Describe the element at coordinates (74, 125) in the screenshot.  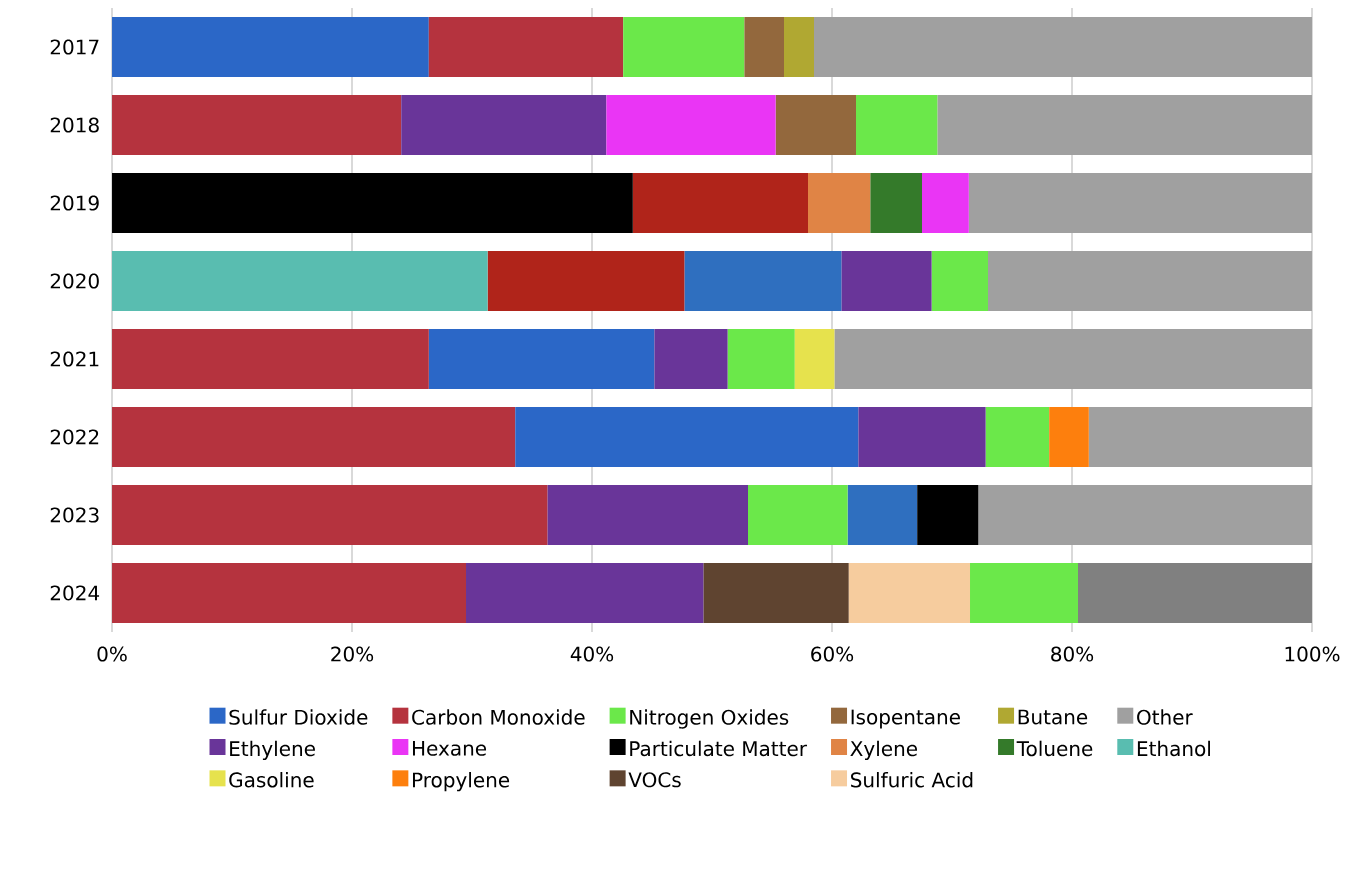
I see `y-tick-label: 2018` at that location.